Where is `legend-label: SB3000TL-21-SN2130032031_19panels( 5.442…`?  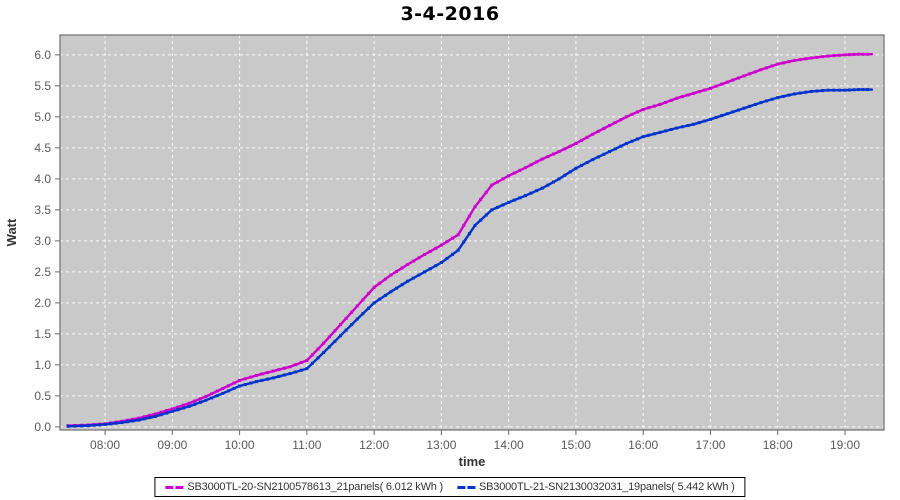
legend-label: SB3000TL-21-SN2130032031_19panels( 5.442… is located at coordinates (607, 487).